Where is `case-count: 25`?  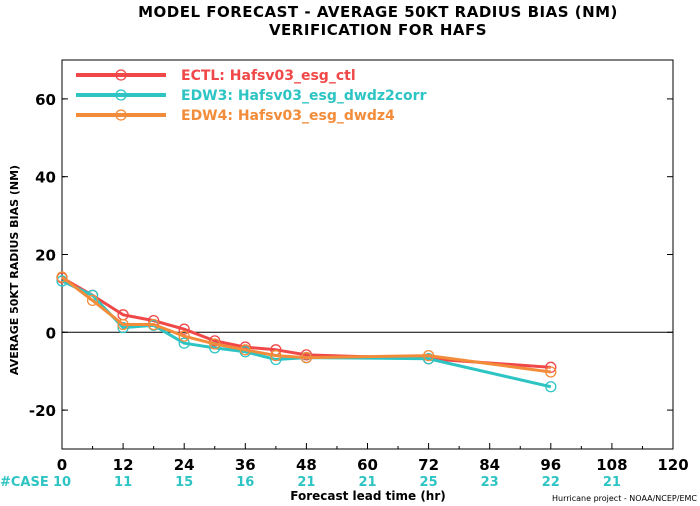
case-count: 25 is located at coordinates (429, 482).